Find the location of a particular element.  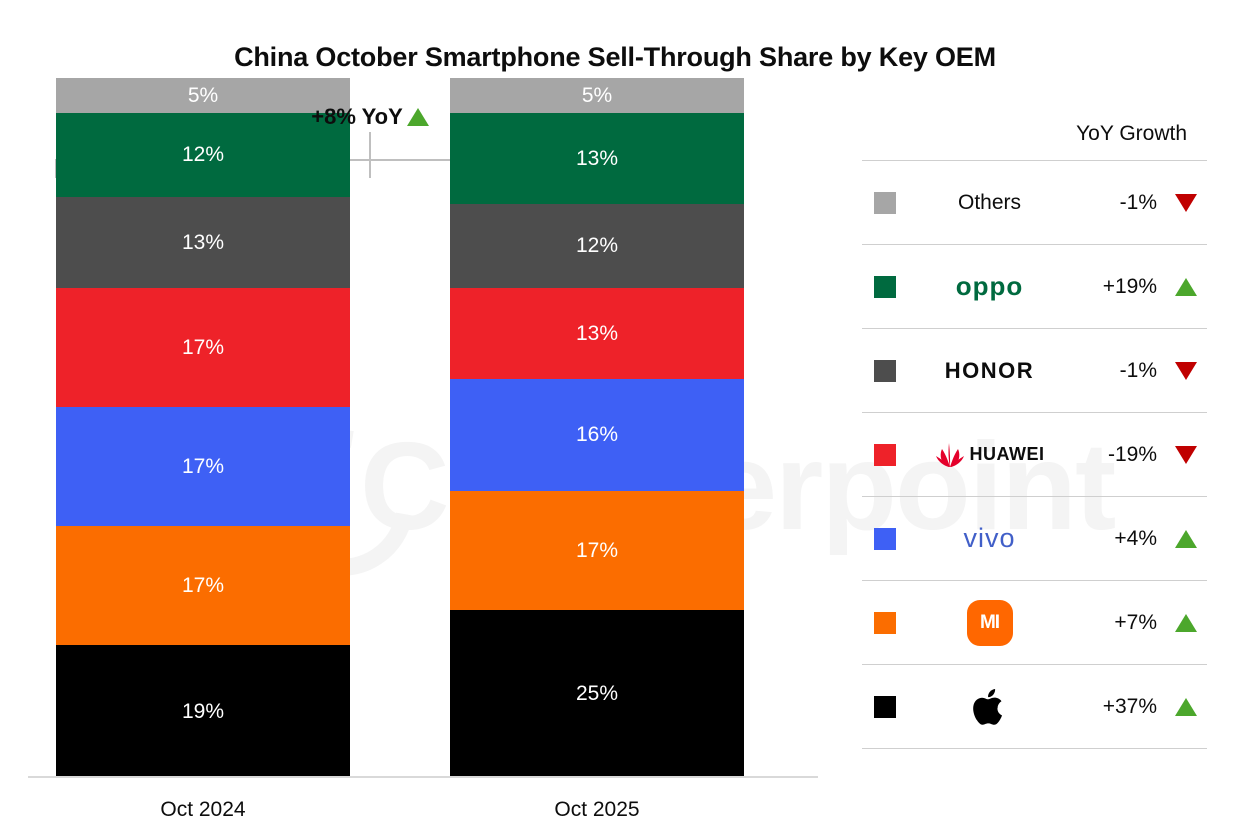

bar-segment-honor: 13% is located at coordinates (203, 242).